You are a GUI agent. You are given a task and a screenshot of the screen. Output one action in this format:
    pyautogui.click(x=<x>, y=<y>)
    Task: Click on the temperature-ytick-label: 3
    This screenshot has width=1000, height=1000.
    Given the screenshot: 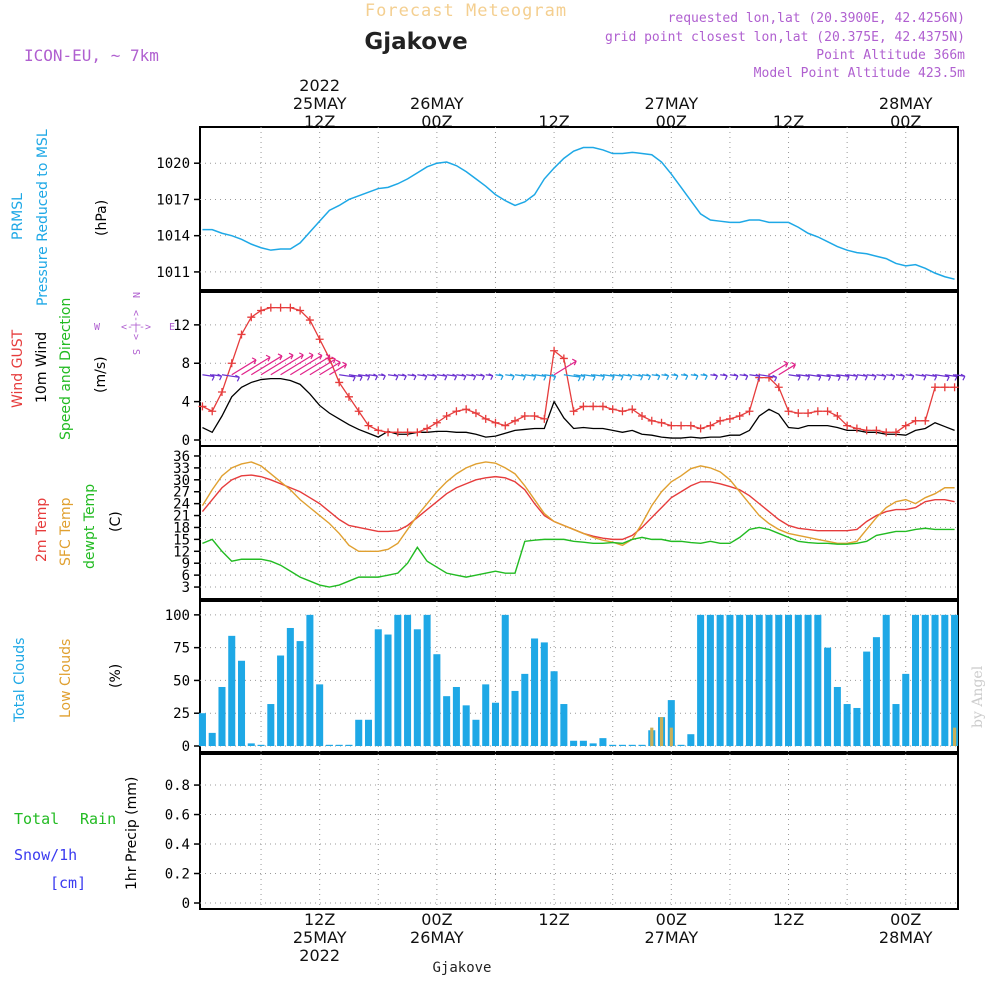 What is the action you would take?
    pyautogui.click(x=186, y=588)
    